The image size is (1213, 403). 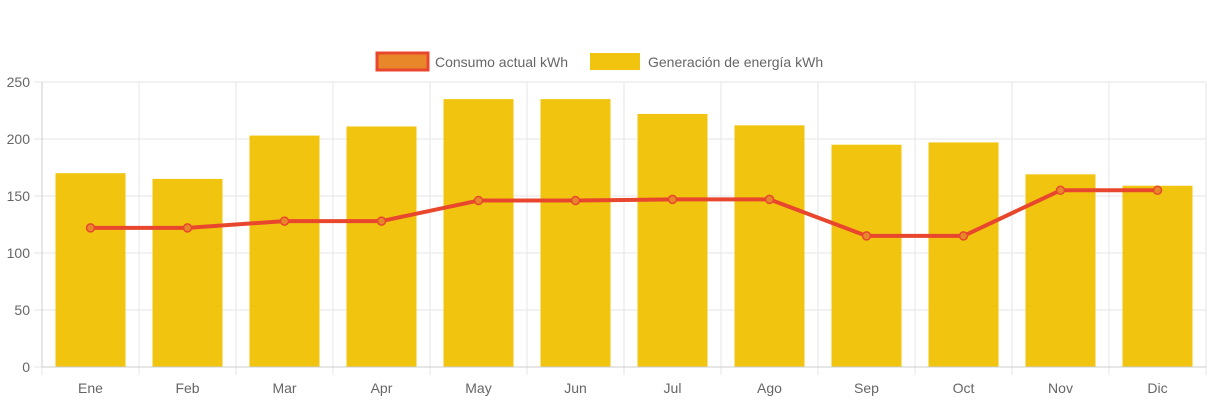 I want to click on x-tick-label: Ene, so click(x=90, y=388).